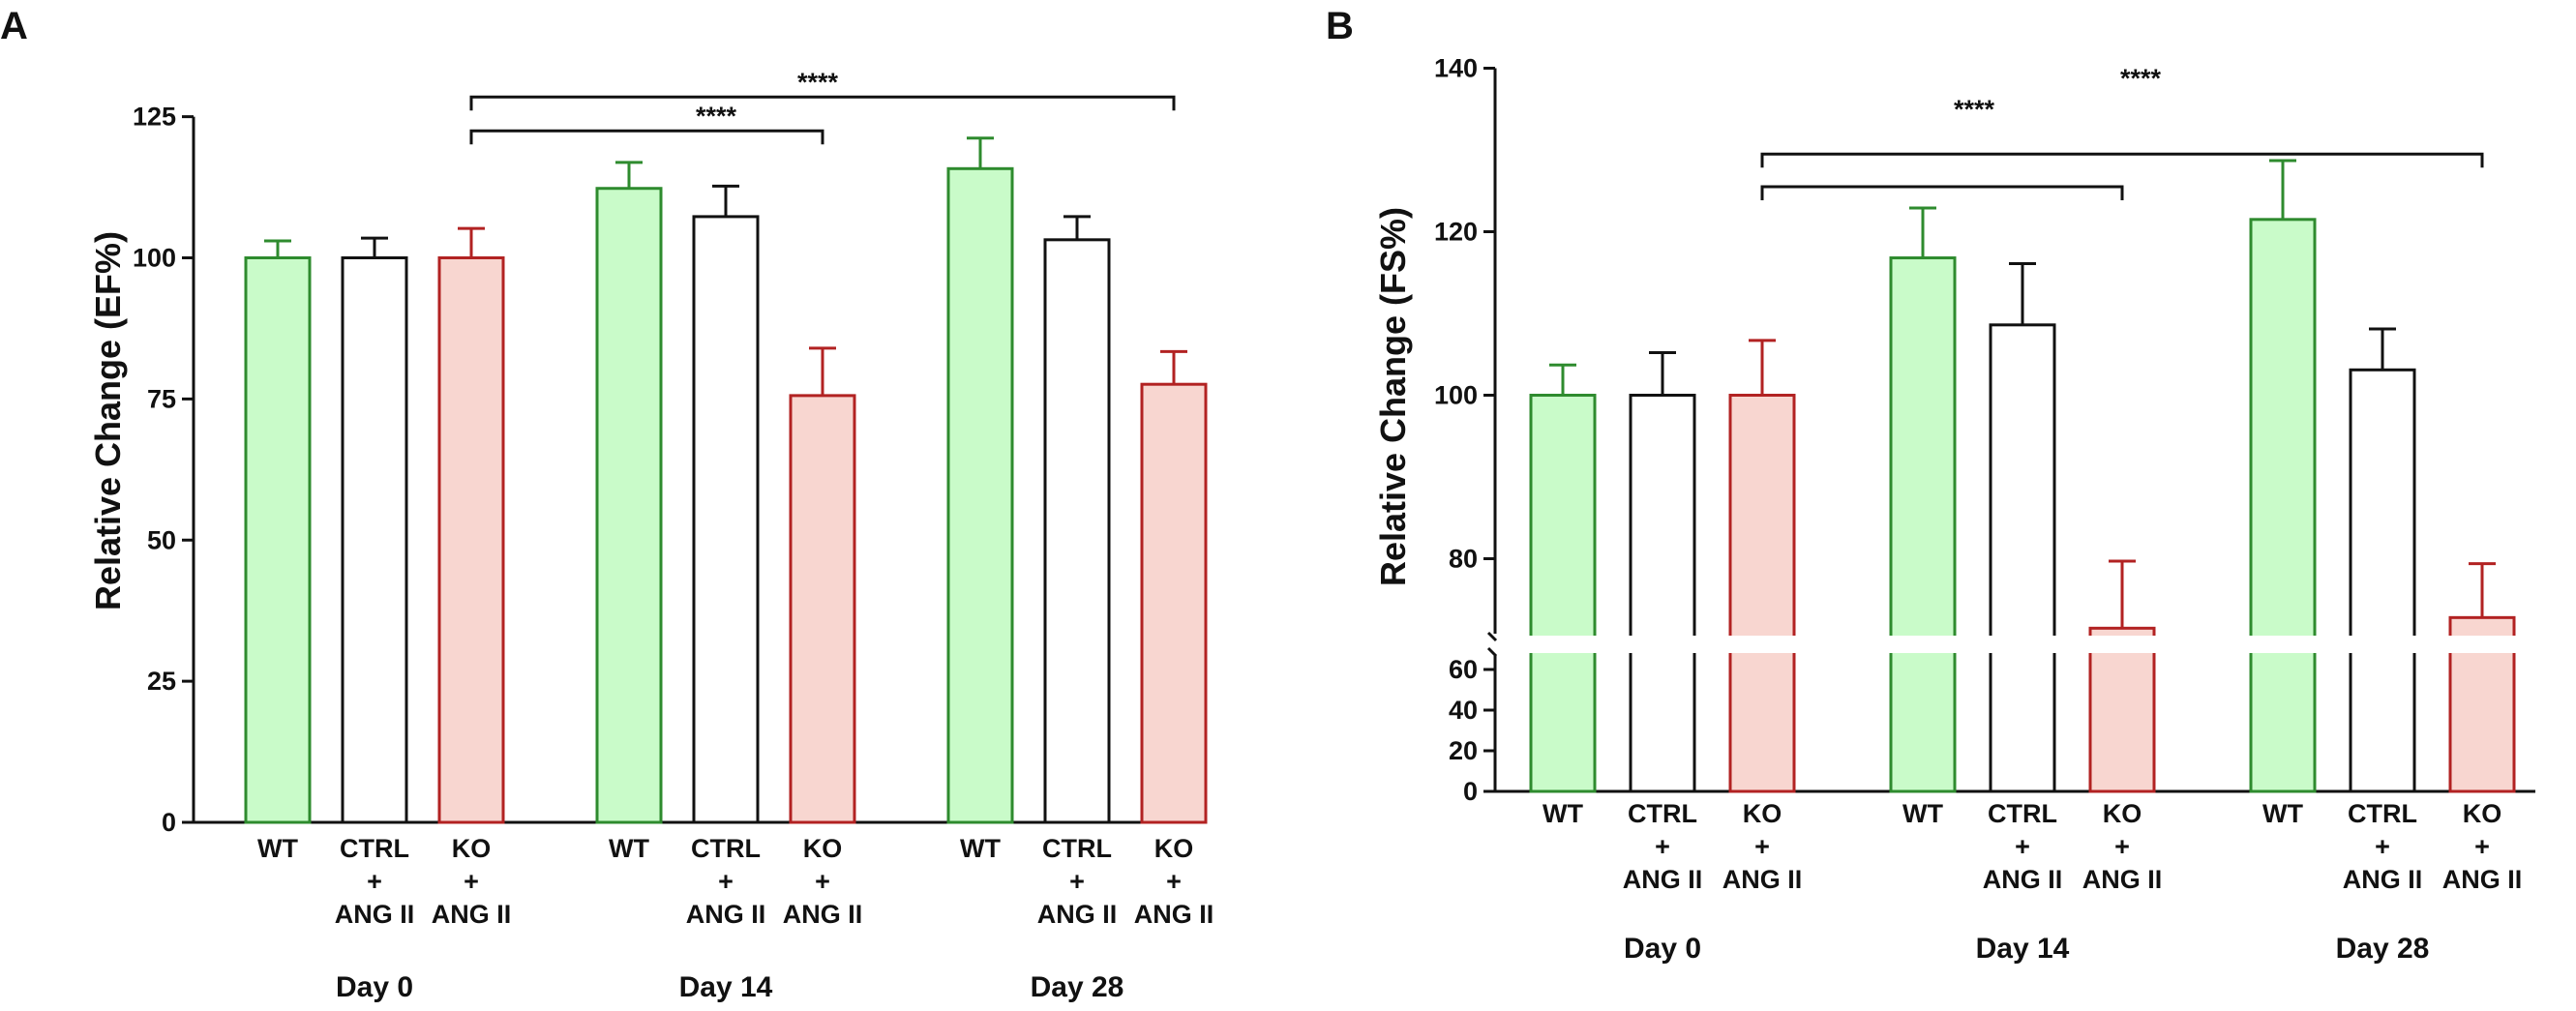  Describe the element at coordinates (1463, 710) in the screenshot. I see `y-tick-label: 40` at that location.